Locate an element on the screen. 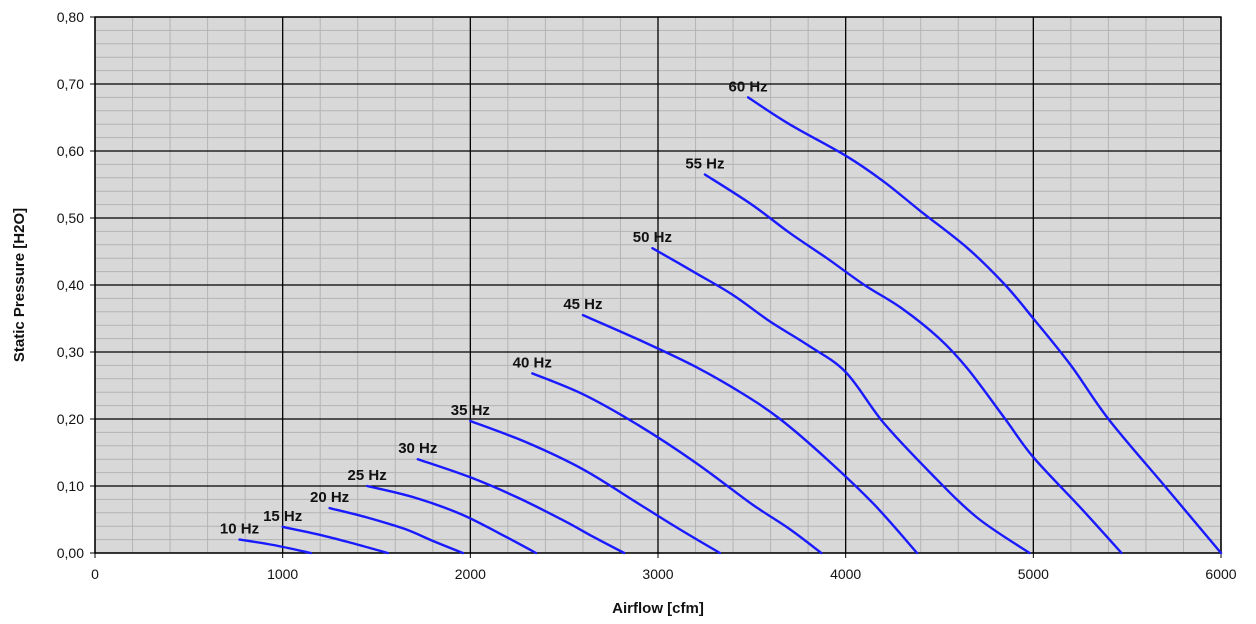 The width and height of the screenshot is (1256, 624). y-tick-label: 0,40 is located at coordinates (70, 285).